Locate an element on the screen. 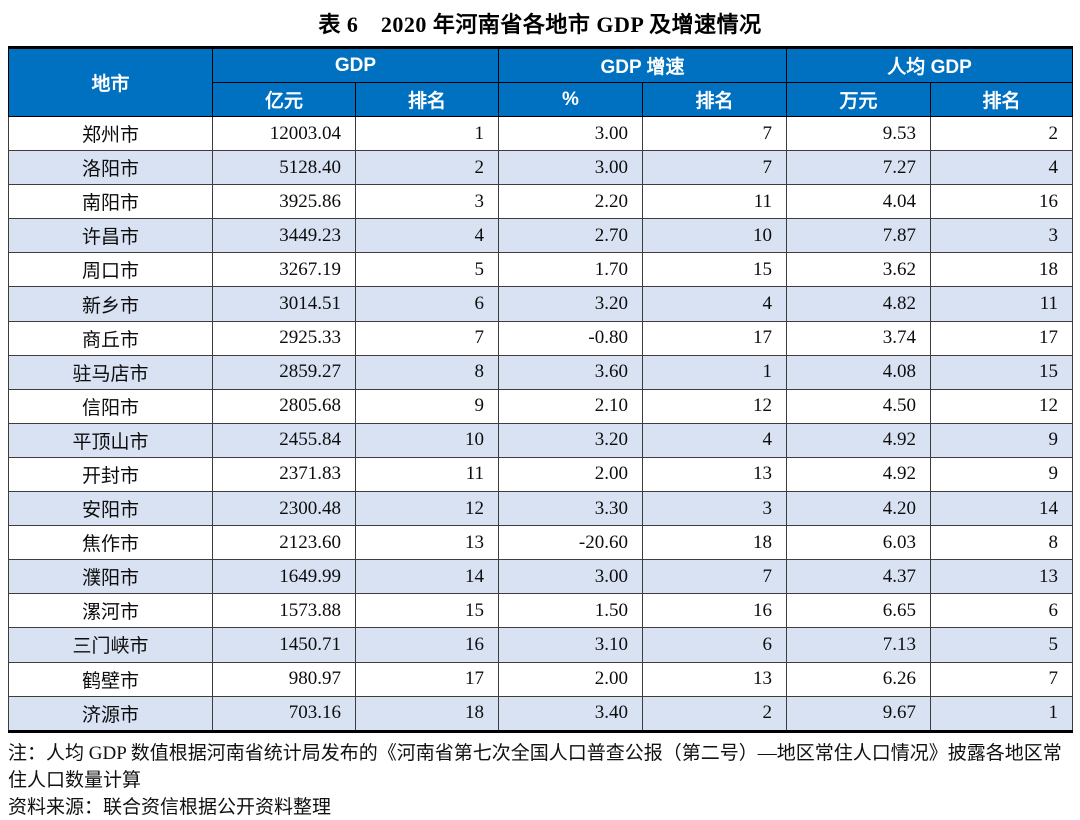 Image resolution: width=1080 pixels, height=820 pixels. per-capita-rank-cell: 11 is located at coordinates (1002, 304).